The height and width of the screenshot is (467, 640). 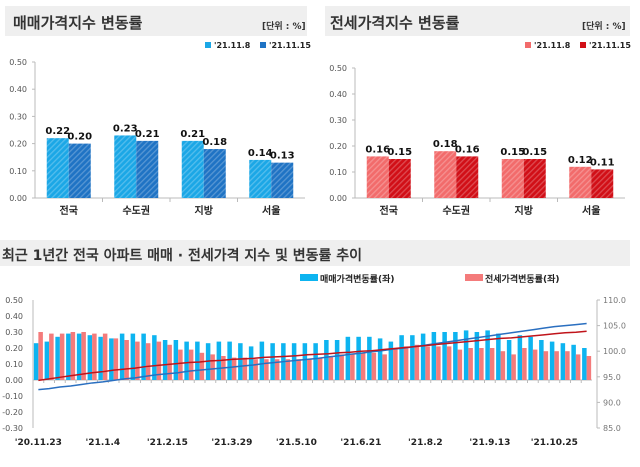 I want to click on data-label: 0.22, so click(x=57, y=131).